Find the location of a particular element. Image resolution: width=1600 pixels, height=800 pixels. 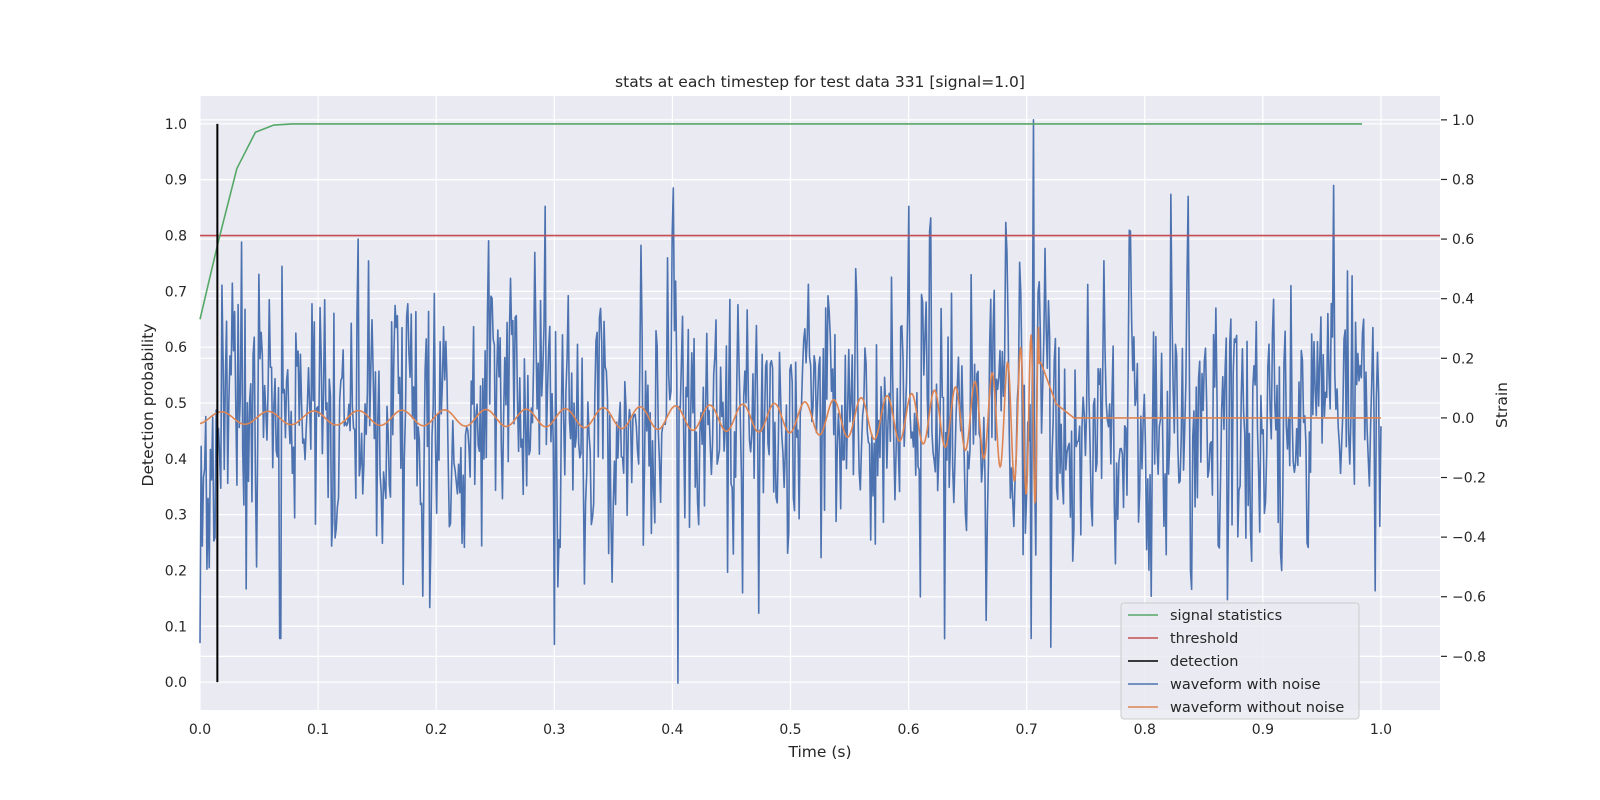

y2-tick-label: −0.4 is located at coordinates (1469, 538).